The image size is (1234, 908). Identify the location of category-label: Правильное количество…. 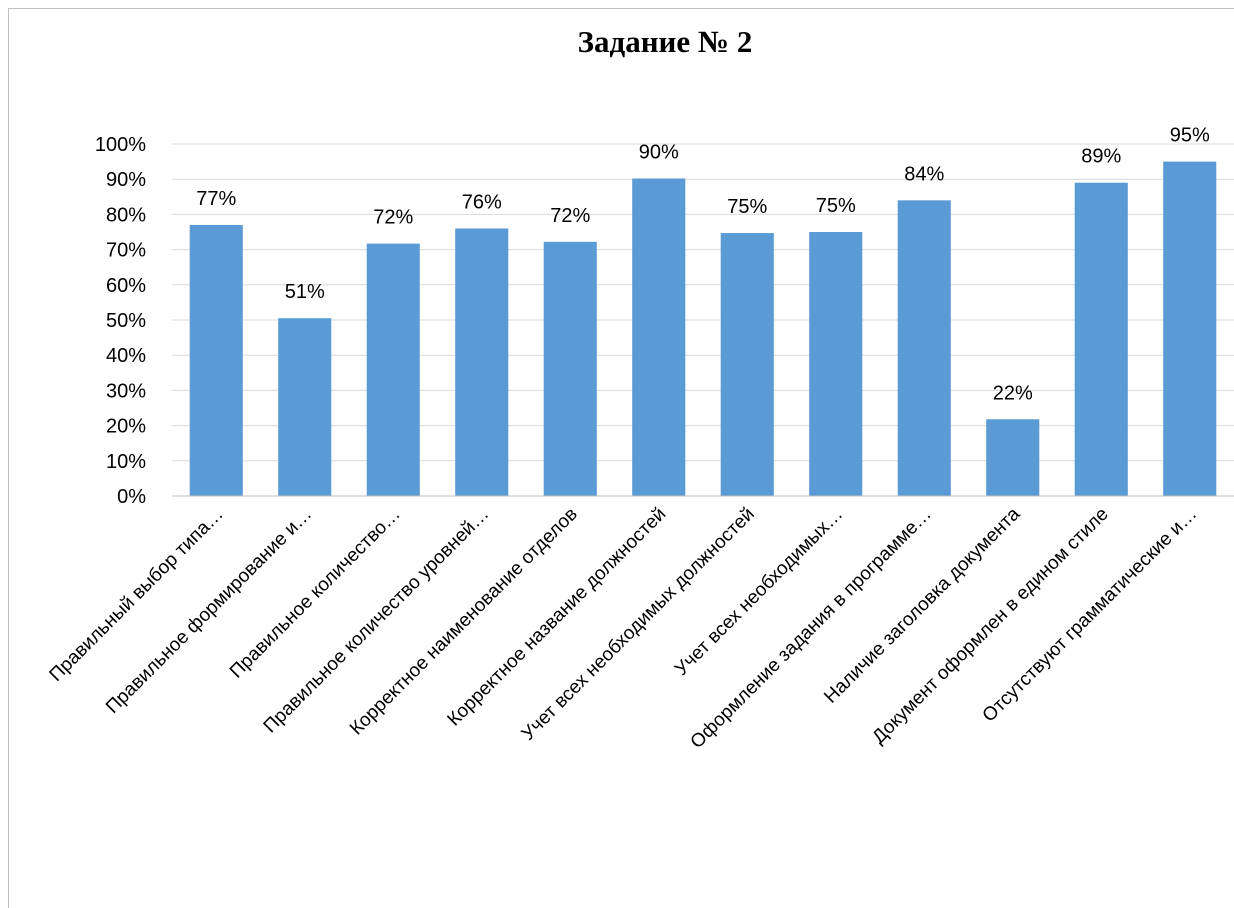
(315, 593).